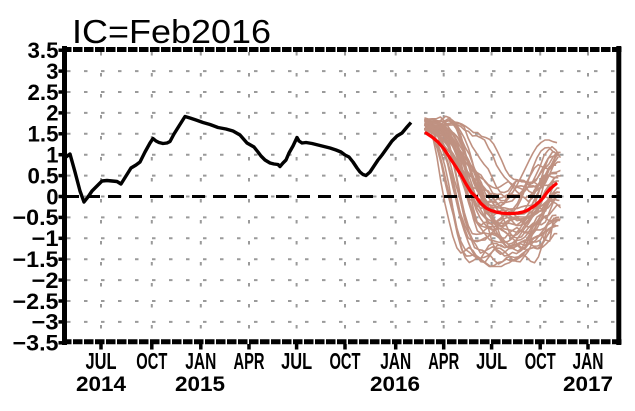 This screenshot has height=411, width=635. I want to click on svg-text: −3.5, so click(36, 343).